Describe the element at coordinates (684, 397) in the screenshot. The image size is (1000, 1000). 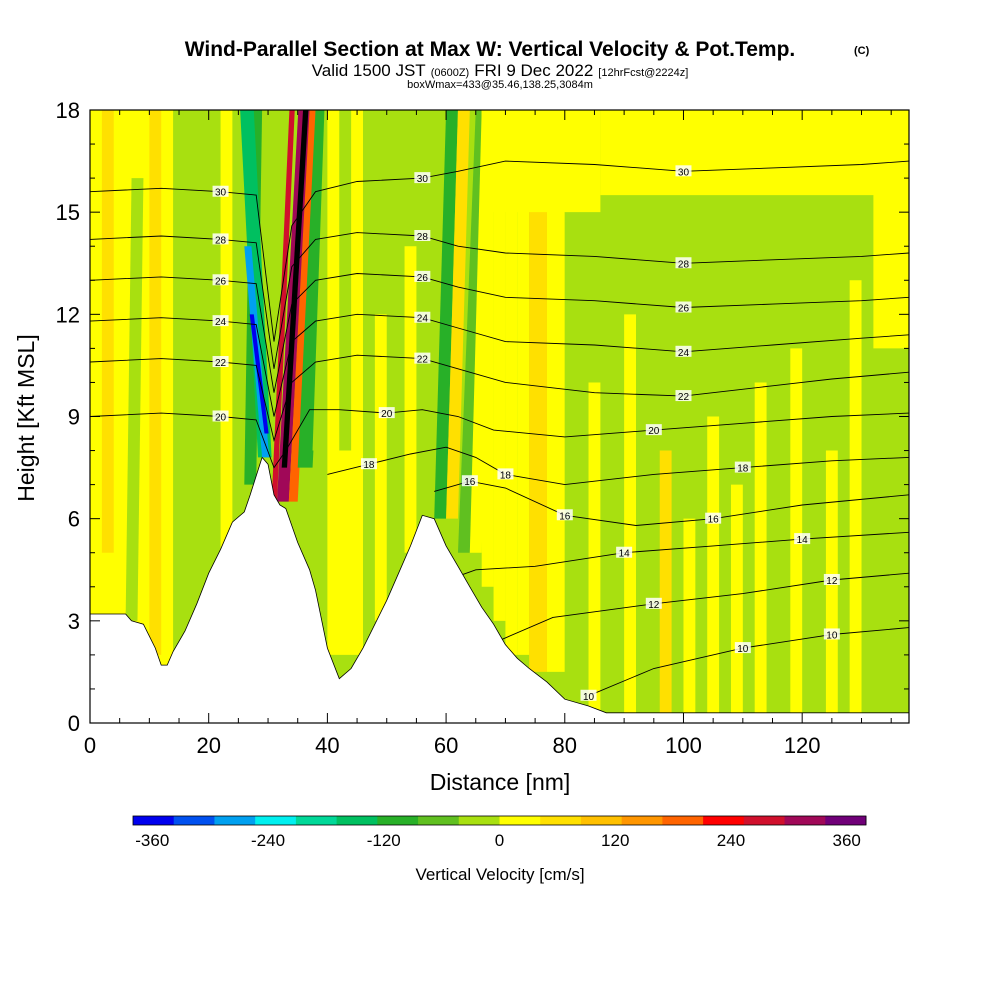
I see `contour-label: 22` at that location.